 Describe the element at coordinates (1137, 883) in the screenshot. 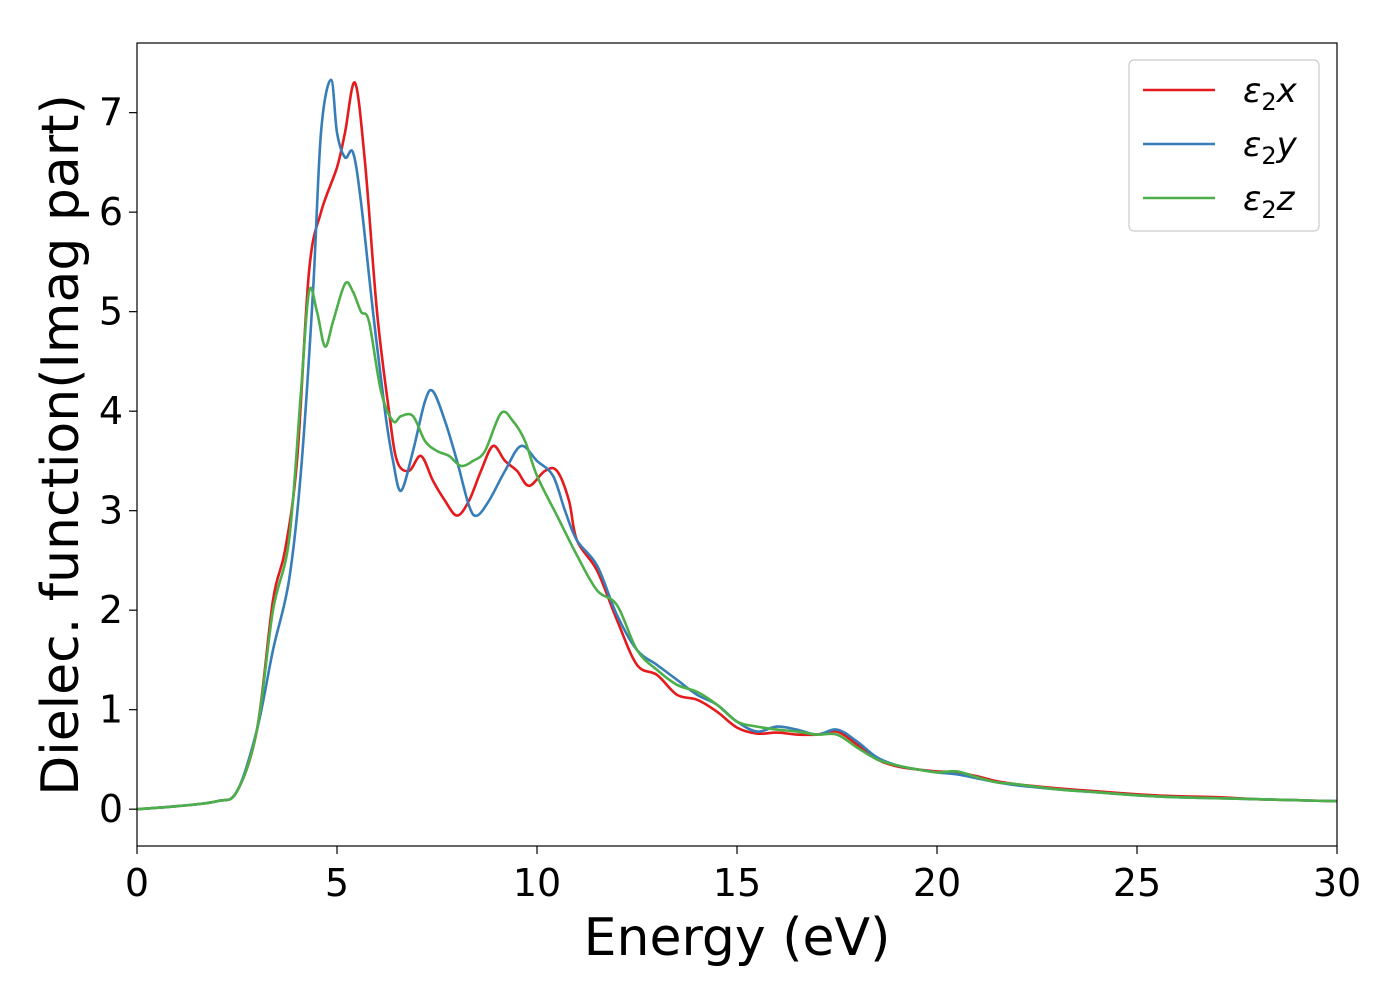

I see `x-tick-label: 25` at that location.